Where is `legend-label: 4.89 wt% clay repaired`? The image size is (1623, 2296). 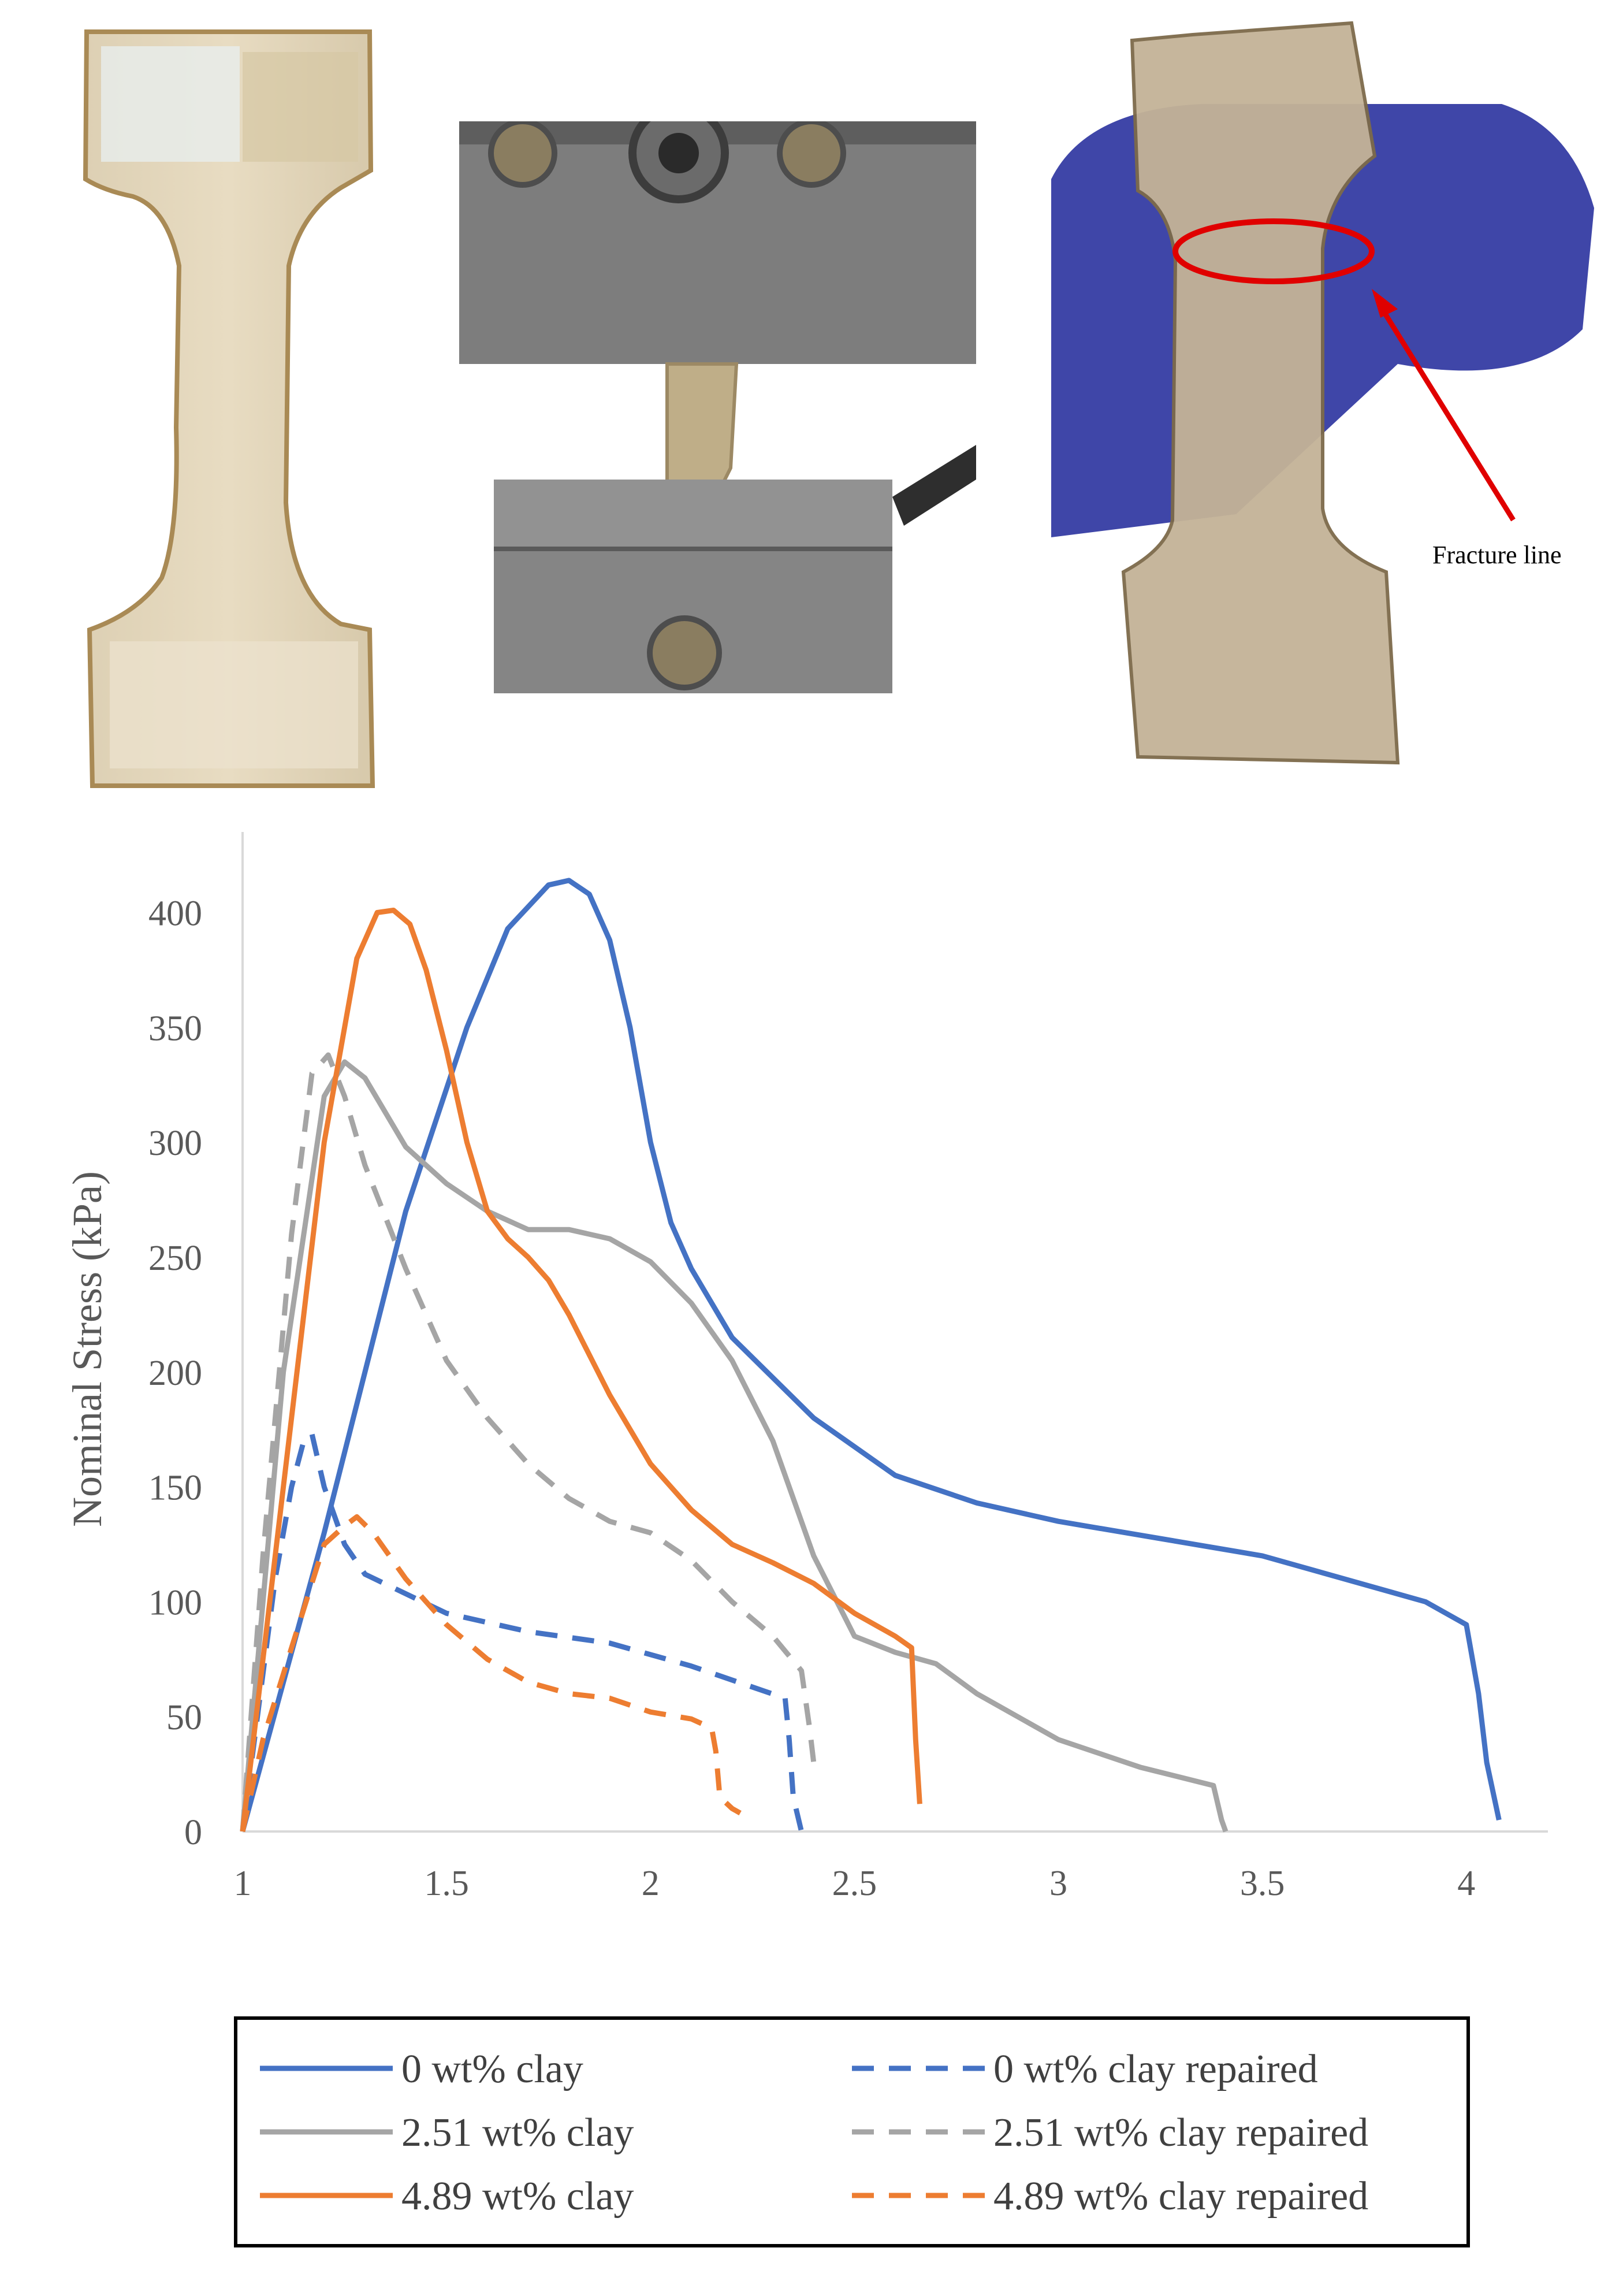 legend-label: 4.89 wt% clay repaired is located at coordinates (1180, 2197).